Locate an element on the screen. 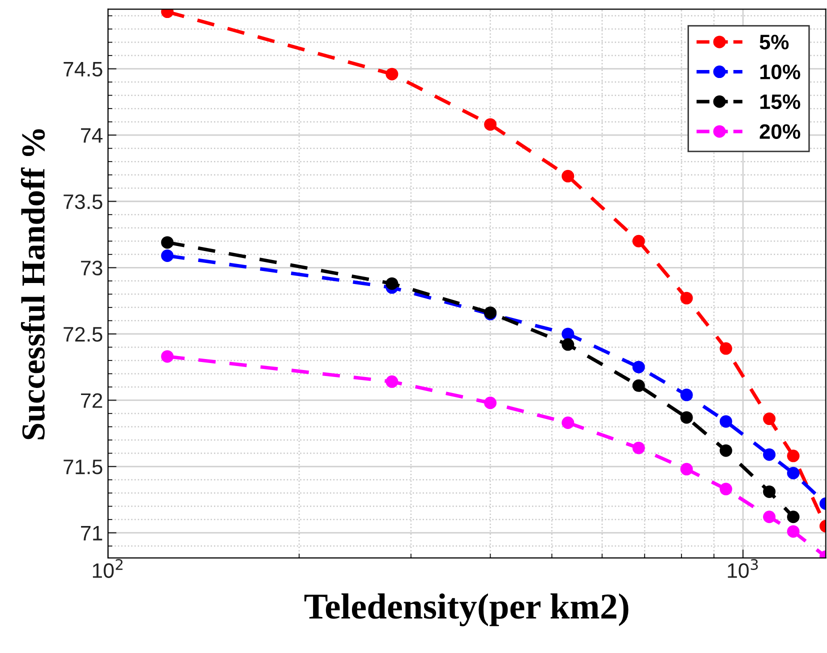  y-tick-label: 71 is located at coordinates (91, 533).